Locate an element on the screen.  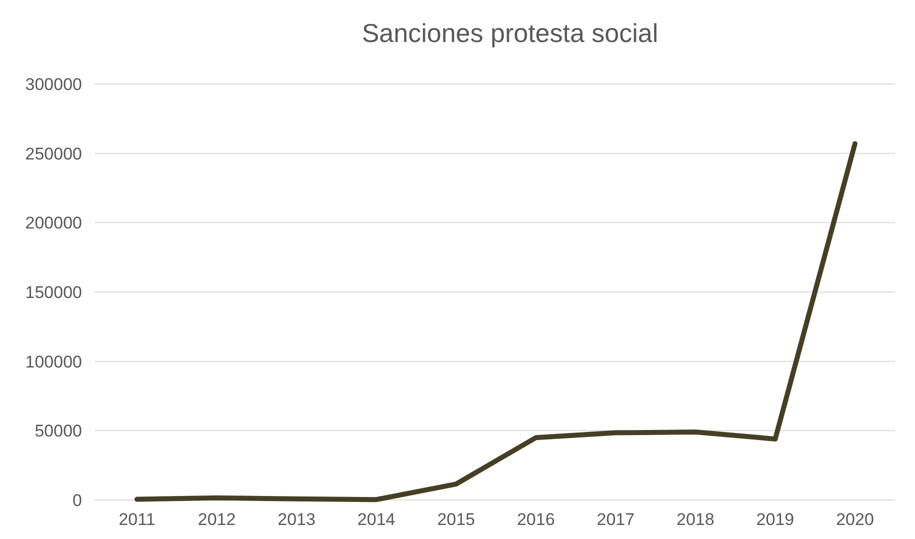
chart-title: Sanciones protesta social is located at coordinates (510, 33).